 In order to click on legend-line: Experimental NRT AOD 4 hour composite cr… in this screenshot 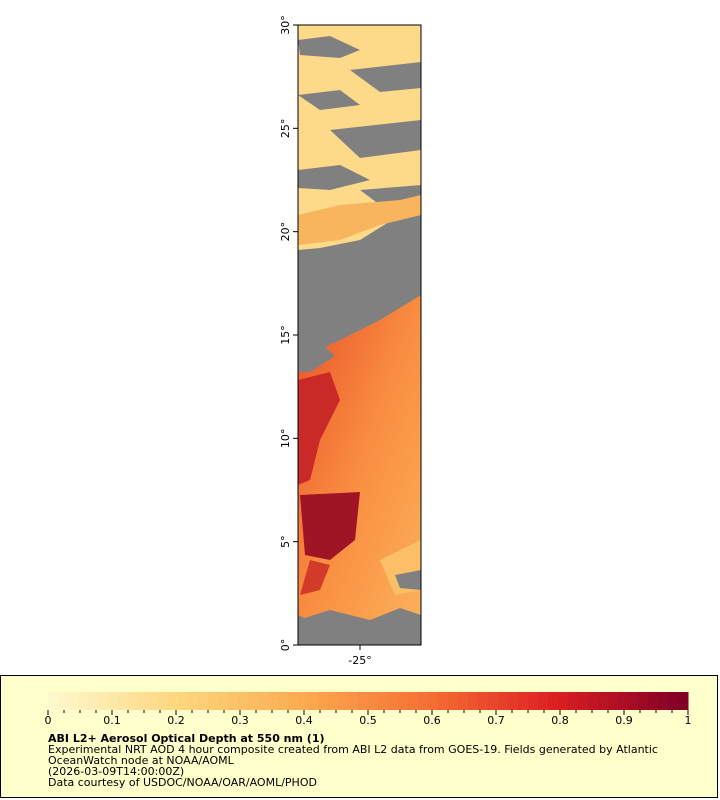, I will do `click(353, 749)`.